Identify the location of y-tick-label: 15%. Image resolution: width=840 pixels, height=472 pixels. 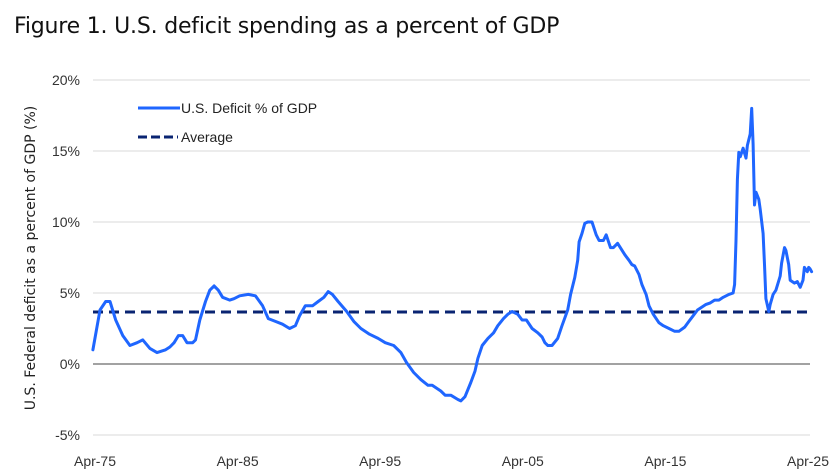
(66, 151).